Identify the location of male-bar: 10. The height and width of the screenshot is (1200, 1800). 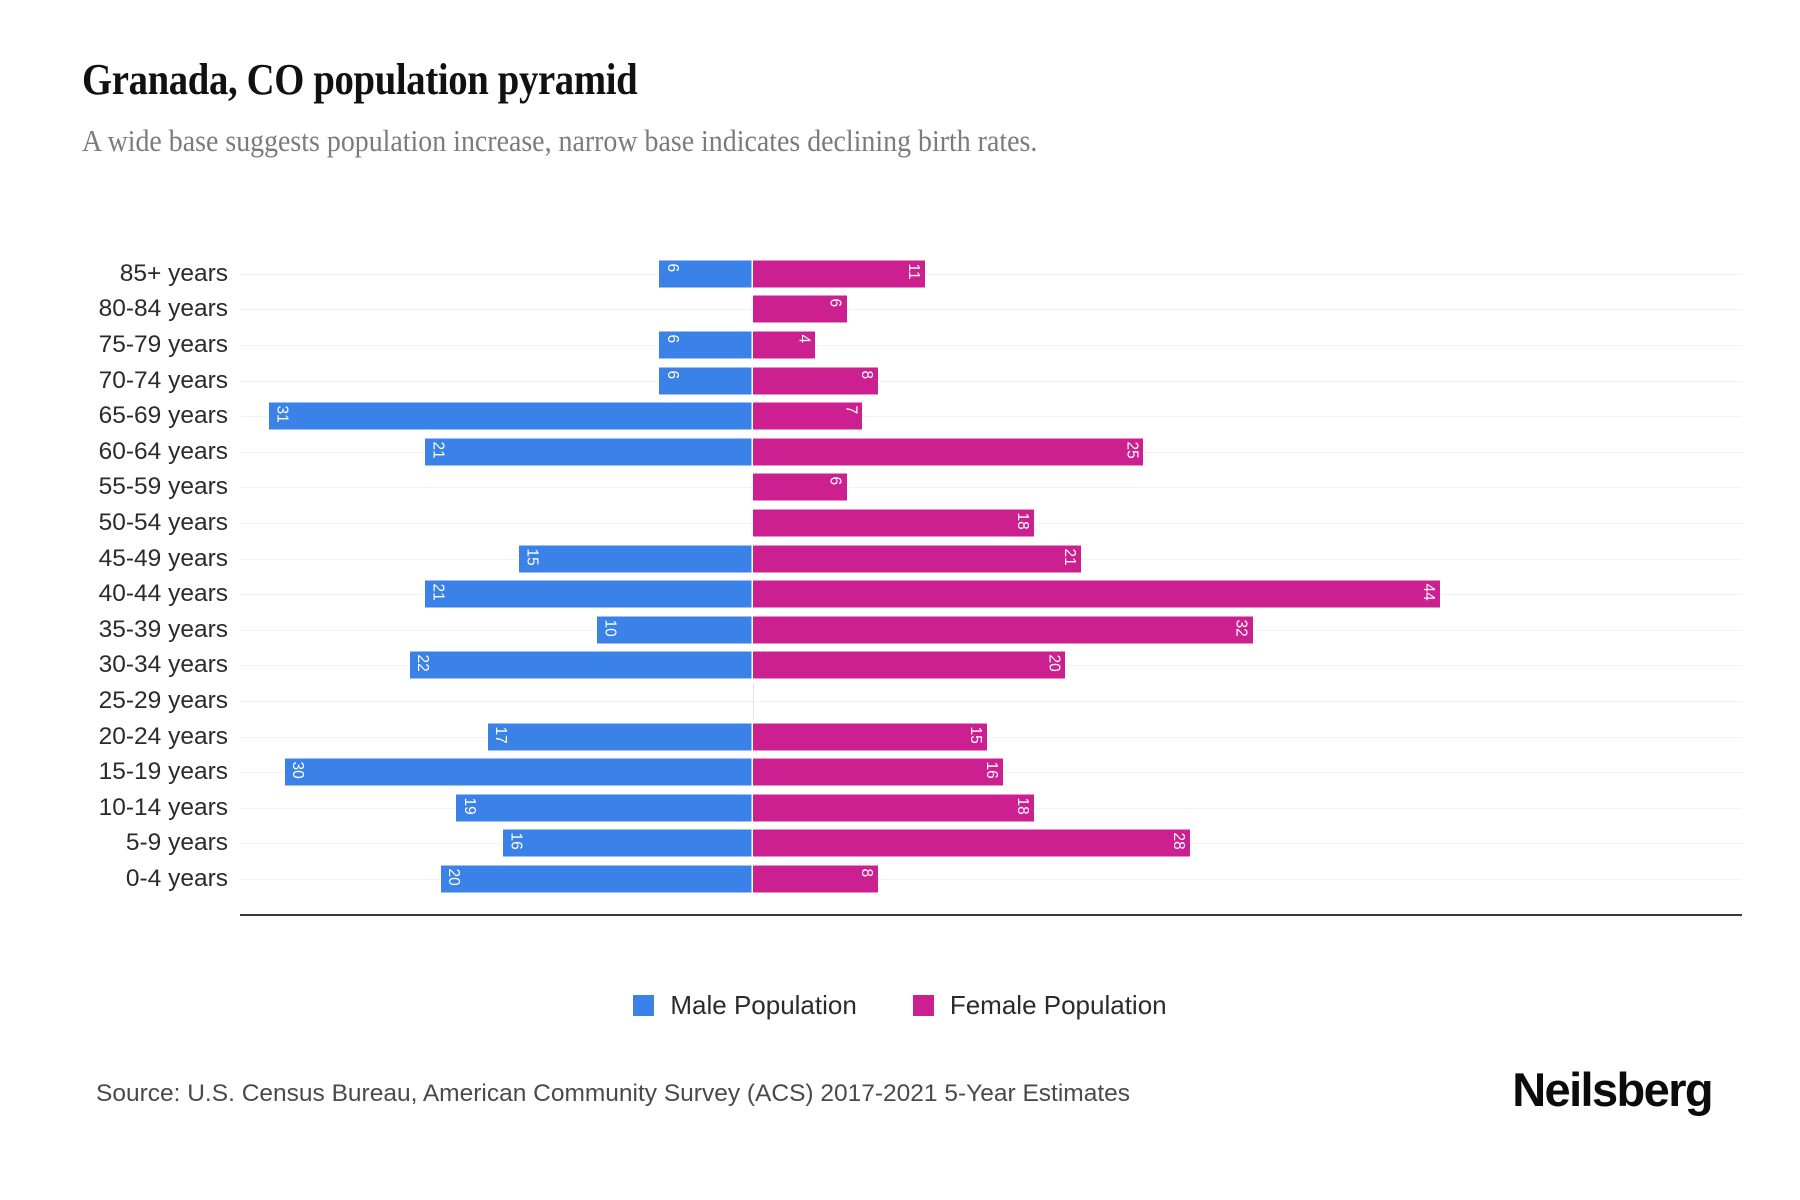
(674, 630).